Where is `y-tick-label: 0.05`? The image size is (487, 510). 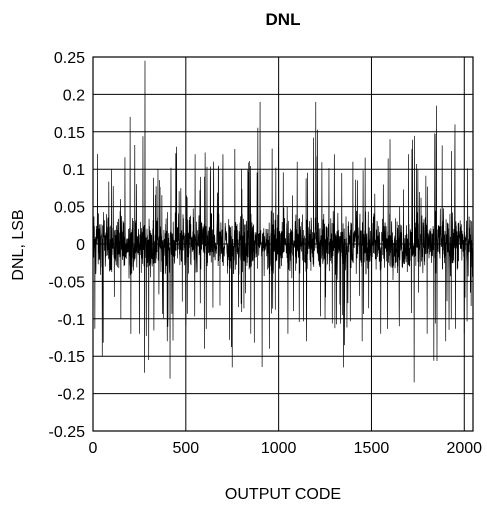
y-tick-label: 0.05 is located at coordinates (69, 208).